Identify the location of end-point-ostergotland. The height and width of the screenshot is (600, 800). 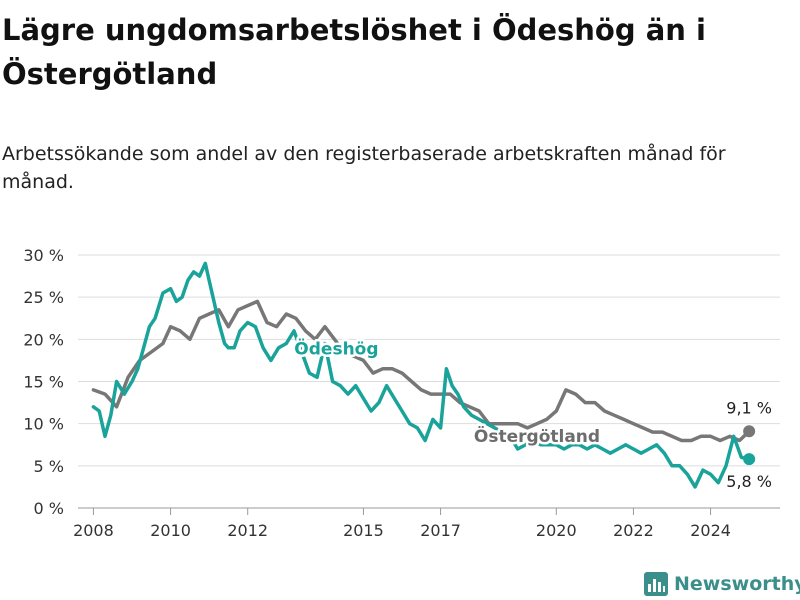
(749, 431).